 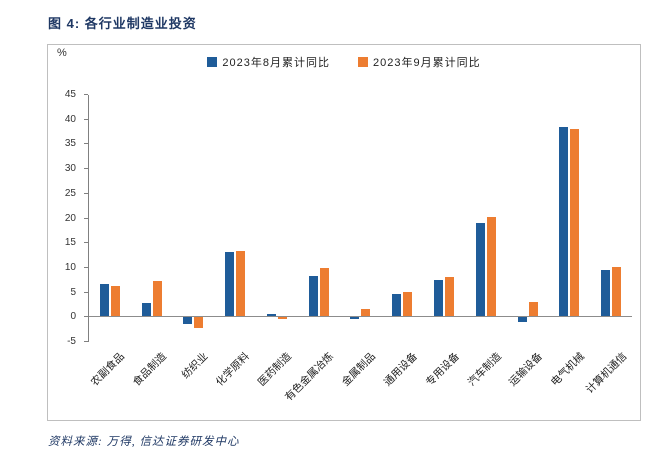 I want to click on y-tick-label: 40, so click(x=70, y=119).